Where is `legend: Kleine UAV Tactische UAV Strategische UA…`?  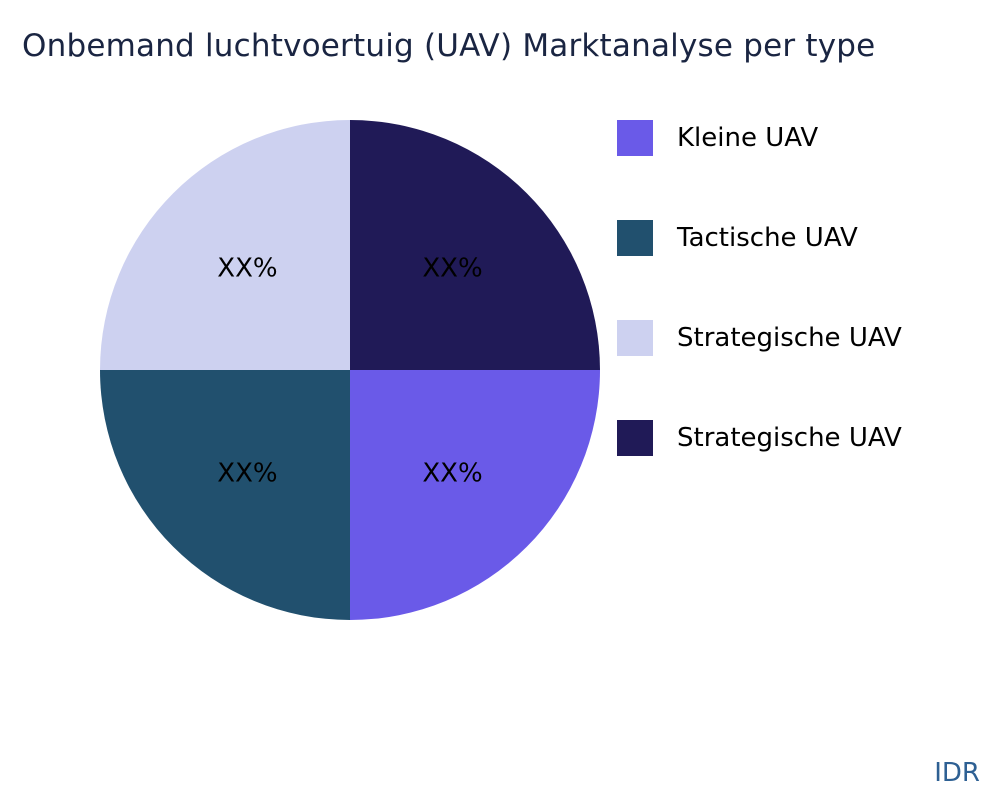 legend: Kleine UAV Tactische UAV Strategische UA… is located at coordinates (759, 288).